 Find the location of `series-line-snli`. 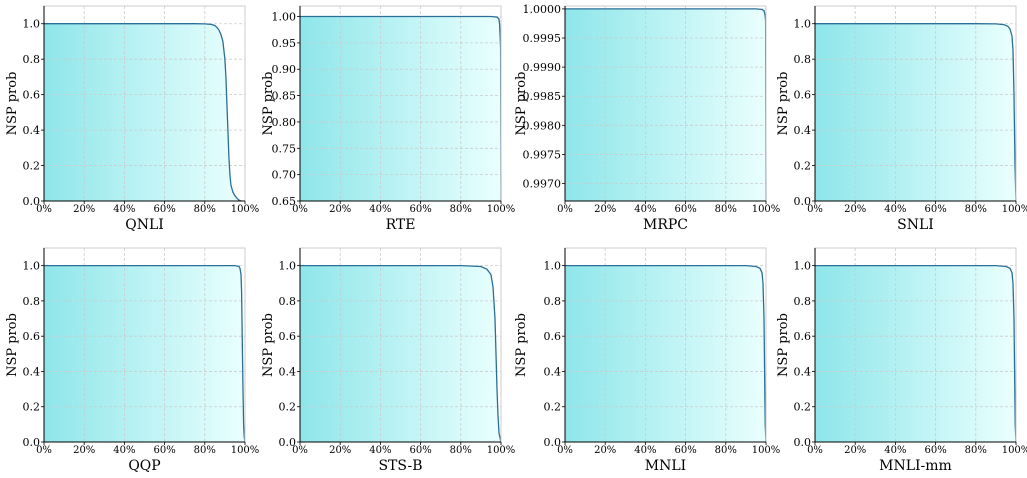

series-line-snli is located at coordinates (916, 112).